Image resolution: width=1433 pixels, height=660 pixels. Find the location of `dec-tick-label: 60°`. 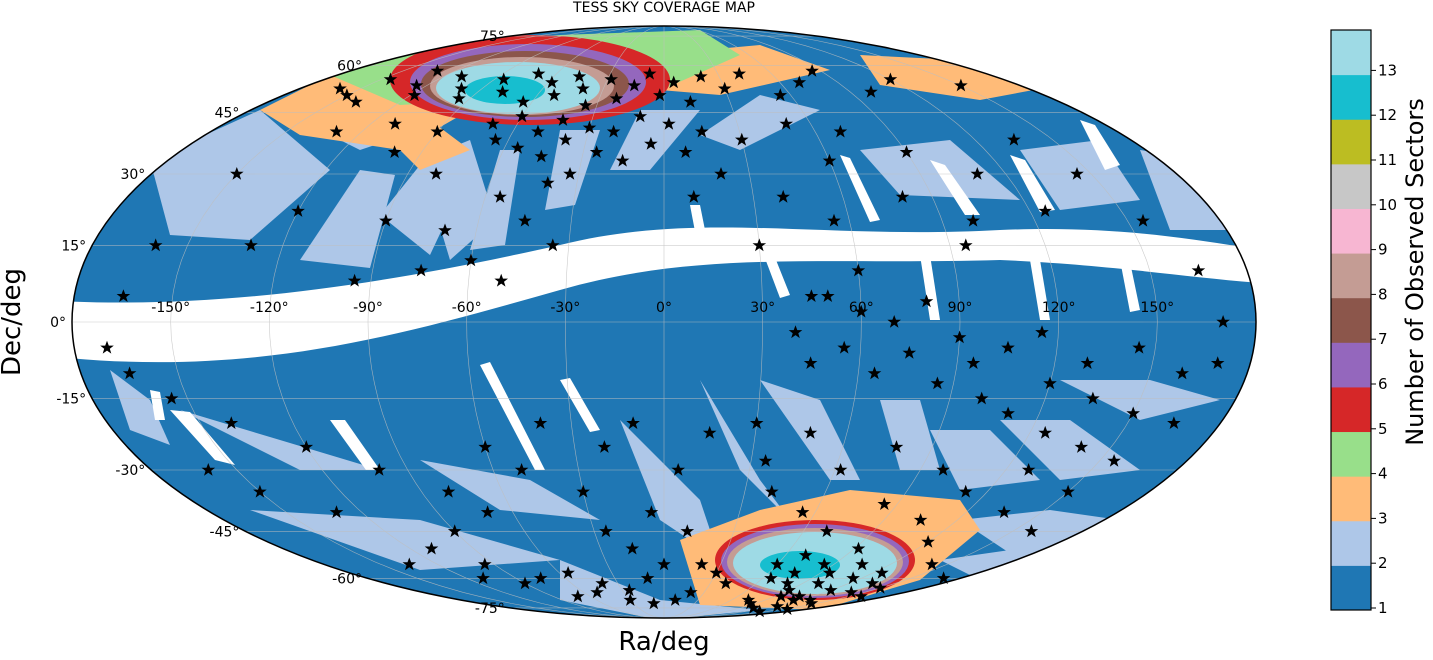

dec-tick-label: 60° is located at coordinates (349, 67).